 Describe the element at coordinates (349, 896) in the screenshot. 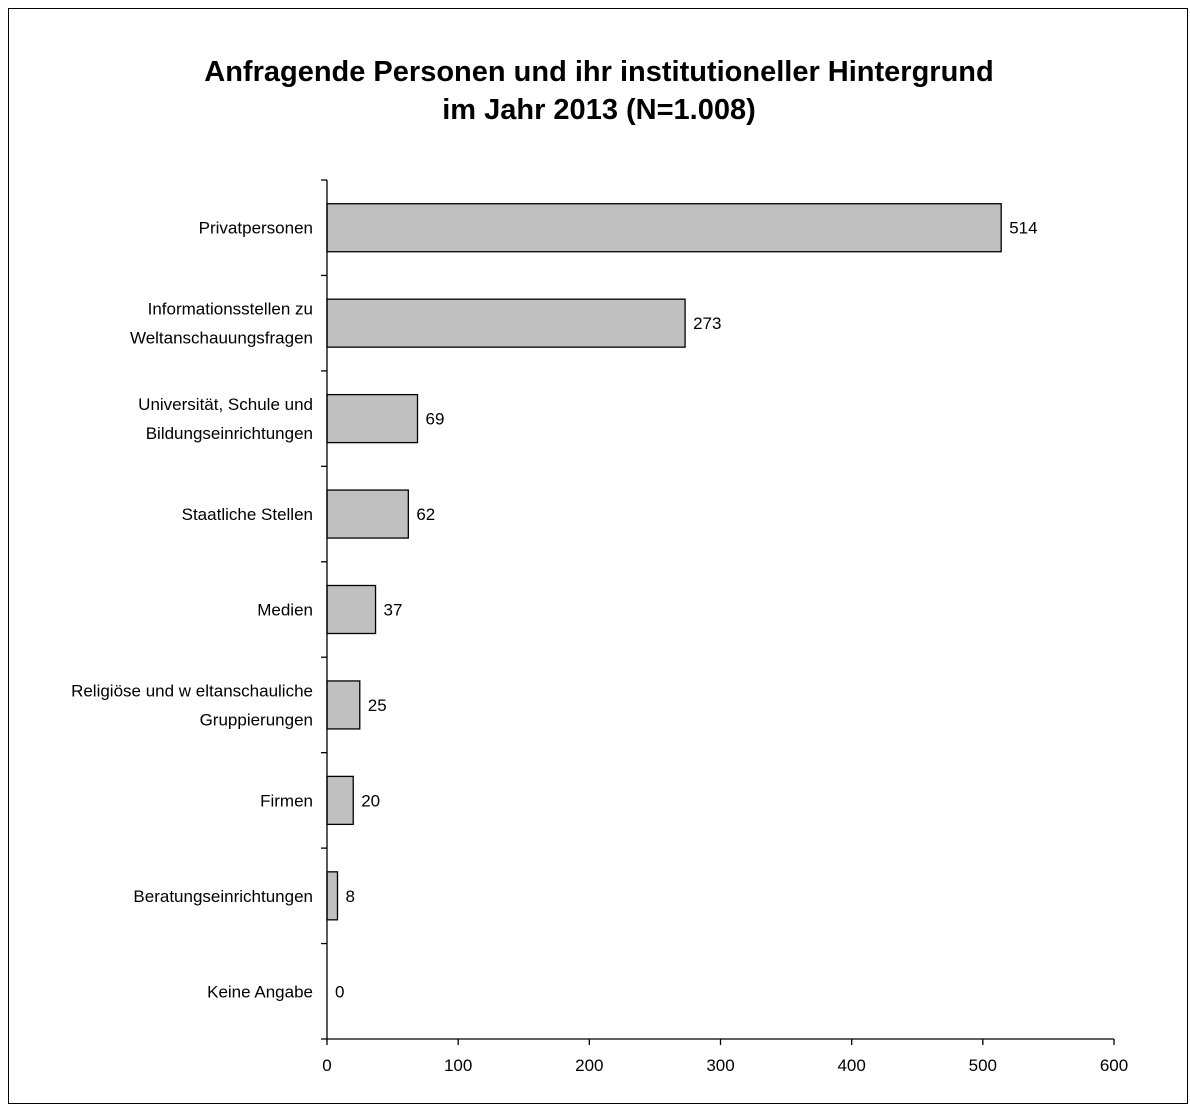

I see `data-label: 8` at that location.